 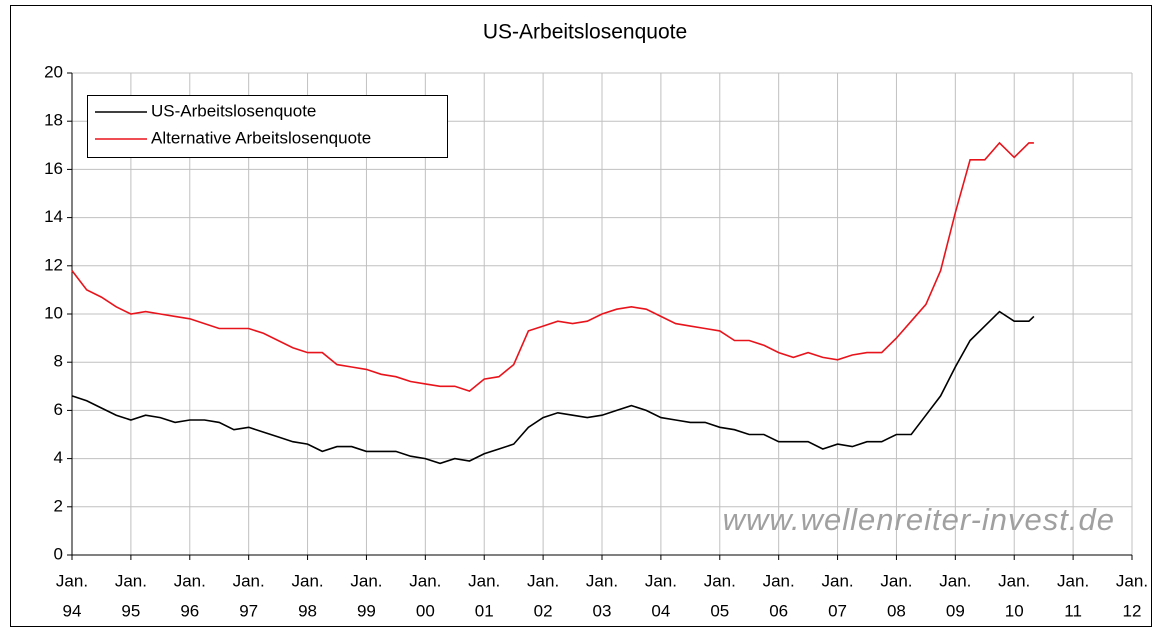 I want to click on chart-title: US-Arbeitslosenquote, so click(x=585, y=32).